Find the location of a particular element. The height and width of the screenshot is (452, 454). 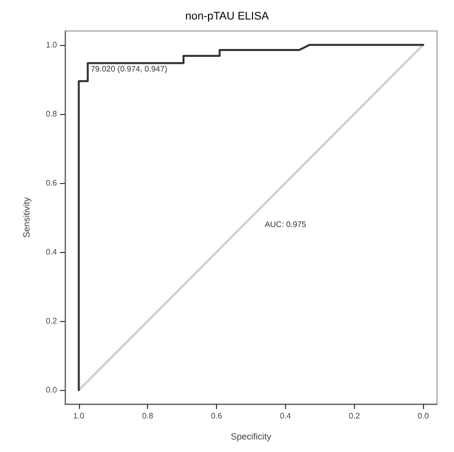

y-axis-title: Sensitivity is located at coordinates (27, 217).